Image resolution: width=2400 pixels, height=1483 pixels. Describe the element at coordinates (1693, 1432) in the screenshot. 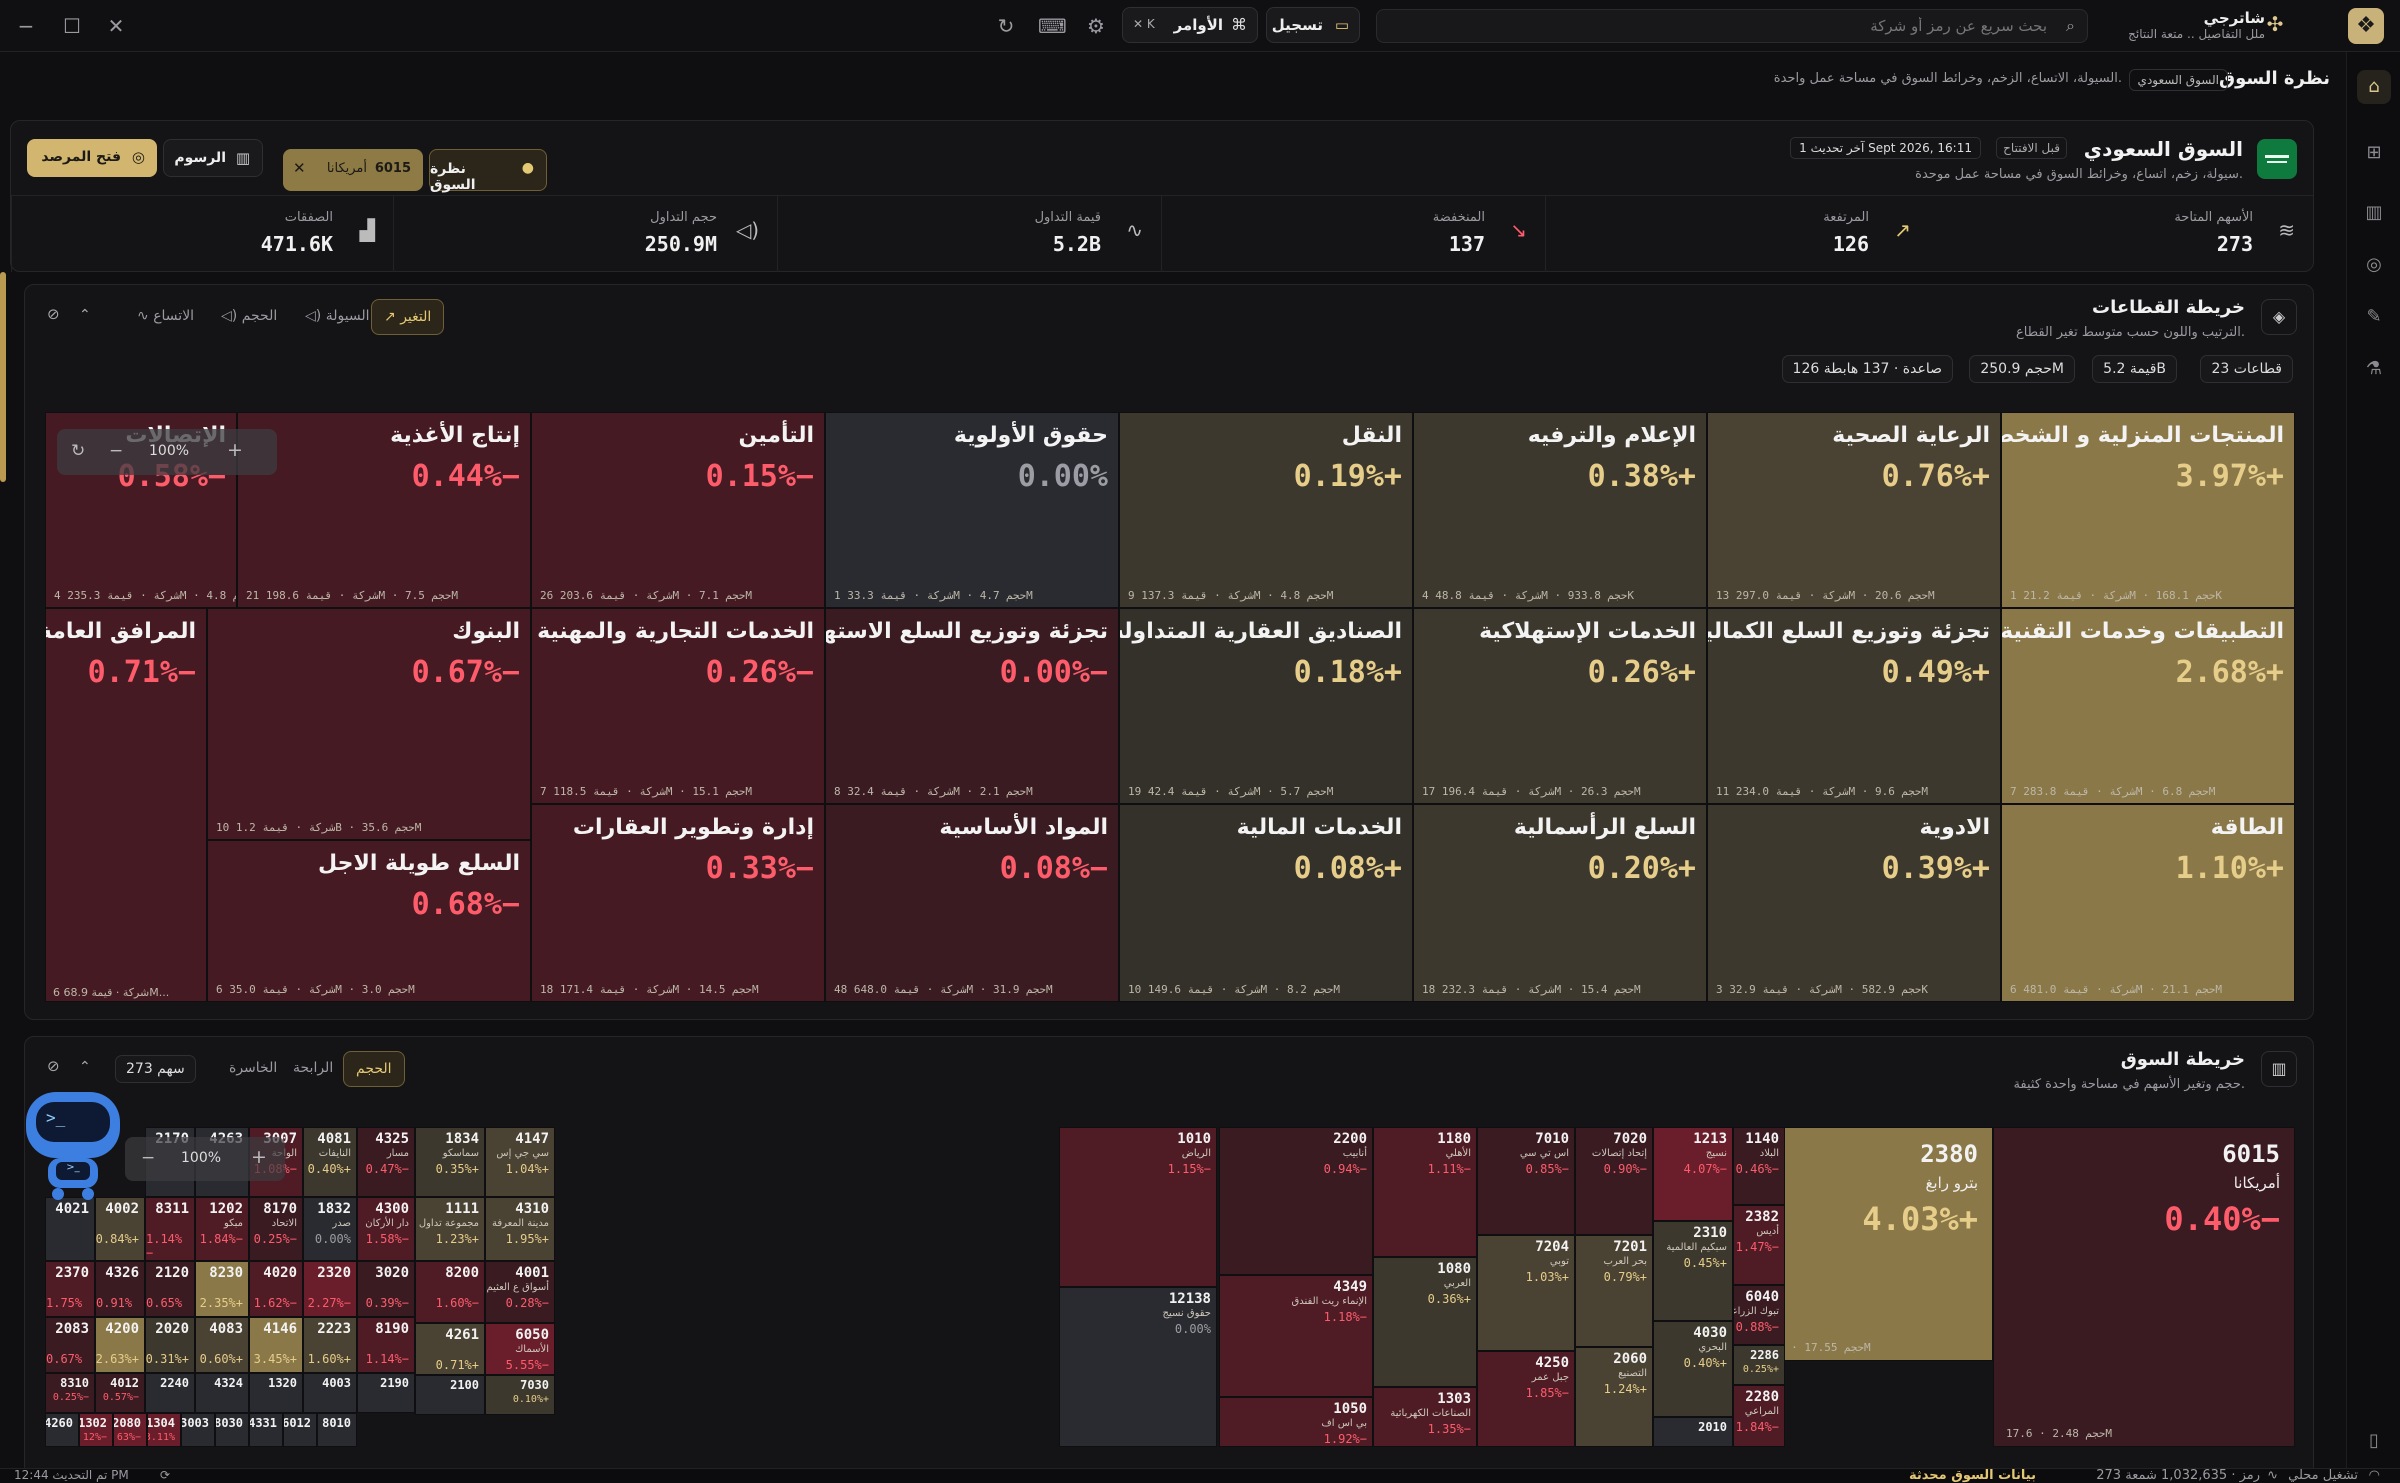

I see `stock-tile: 2010سابك` at that location.